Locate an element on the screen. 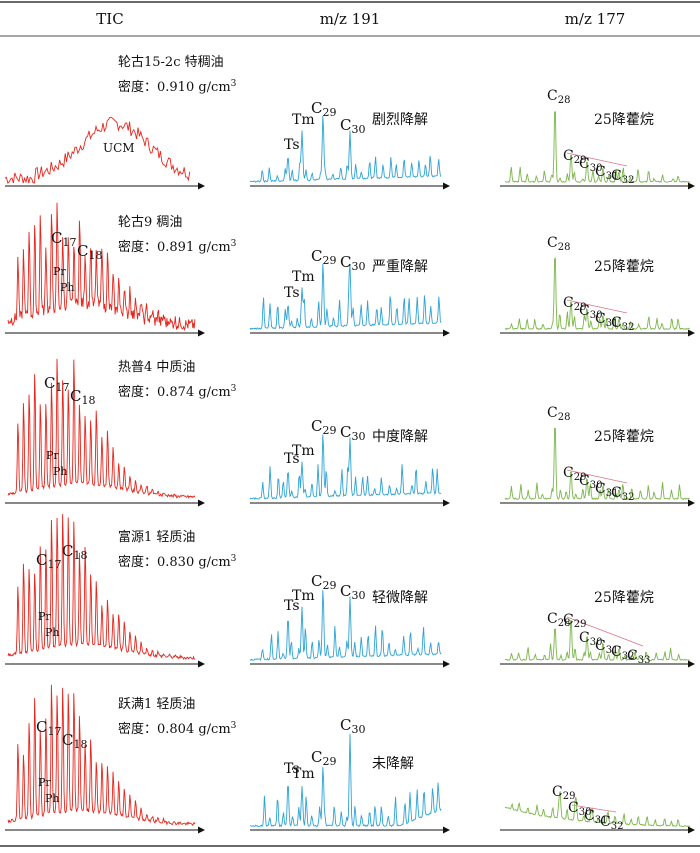 This screenshot has height=853, width=700. sample-name: 轮古9 稠油 is located at coordinates (150, 222).